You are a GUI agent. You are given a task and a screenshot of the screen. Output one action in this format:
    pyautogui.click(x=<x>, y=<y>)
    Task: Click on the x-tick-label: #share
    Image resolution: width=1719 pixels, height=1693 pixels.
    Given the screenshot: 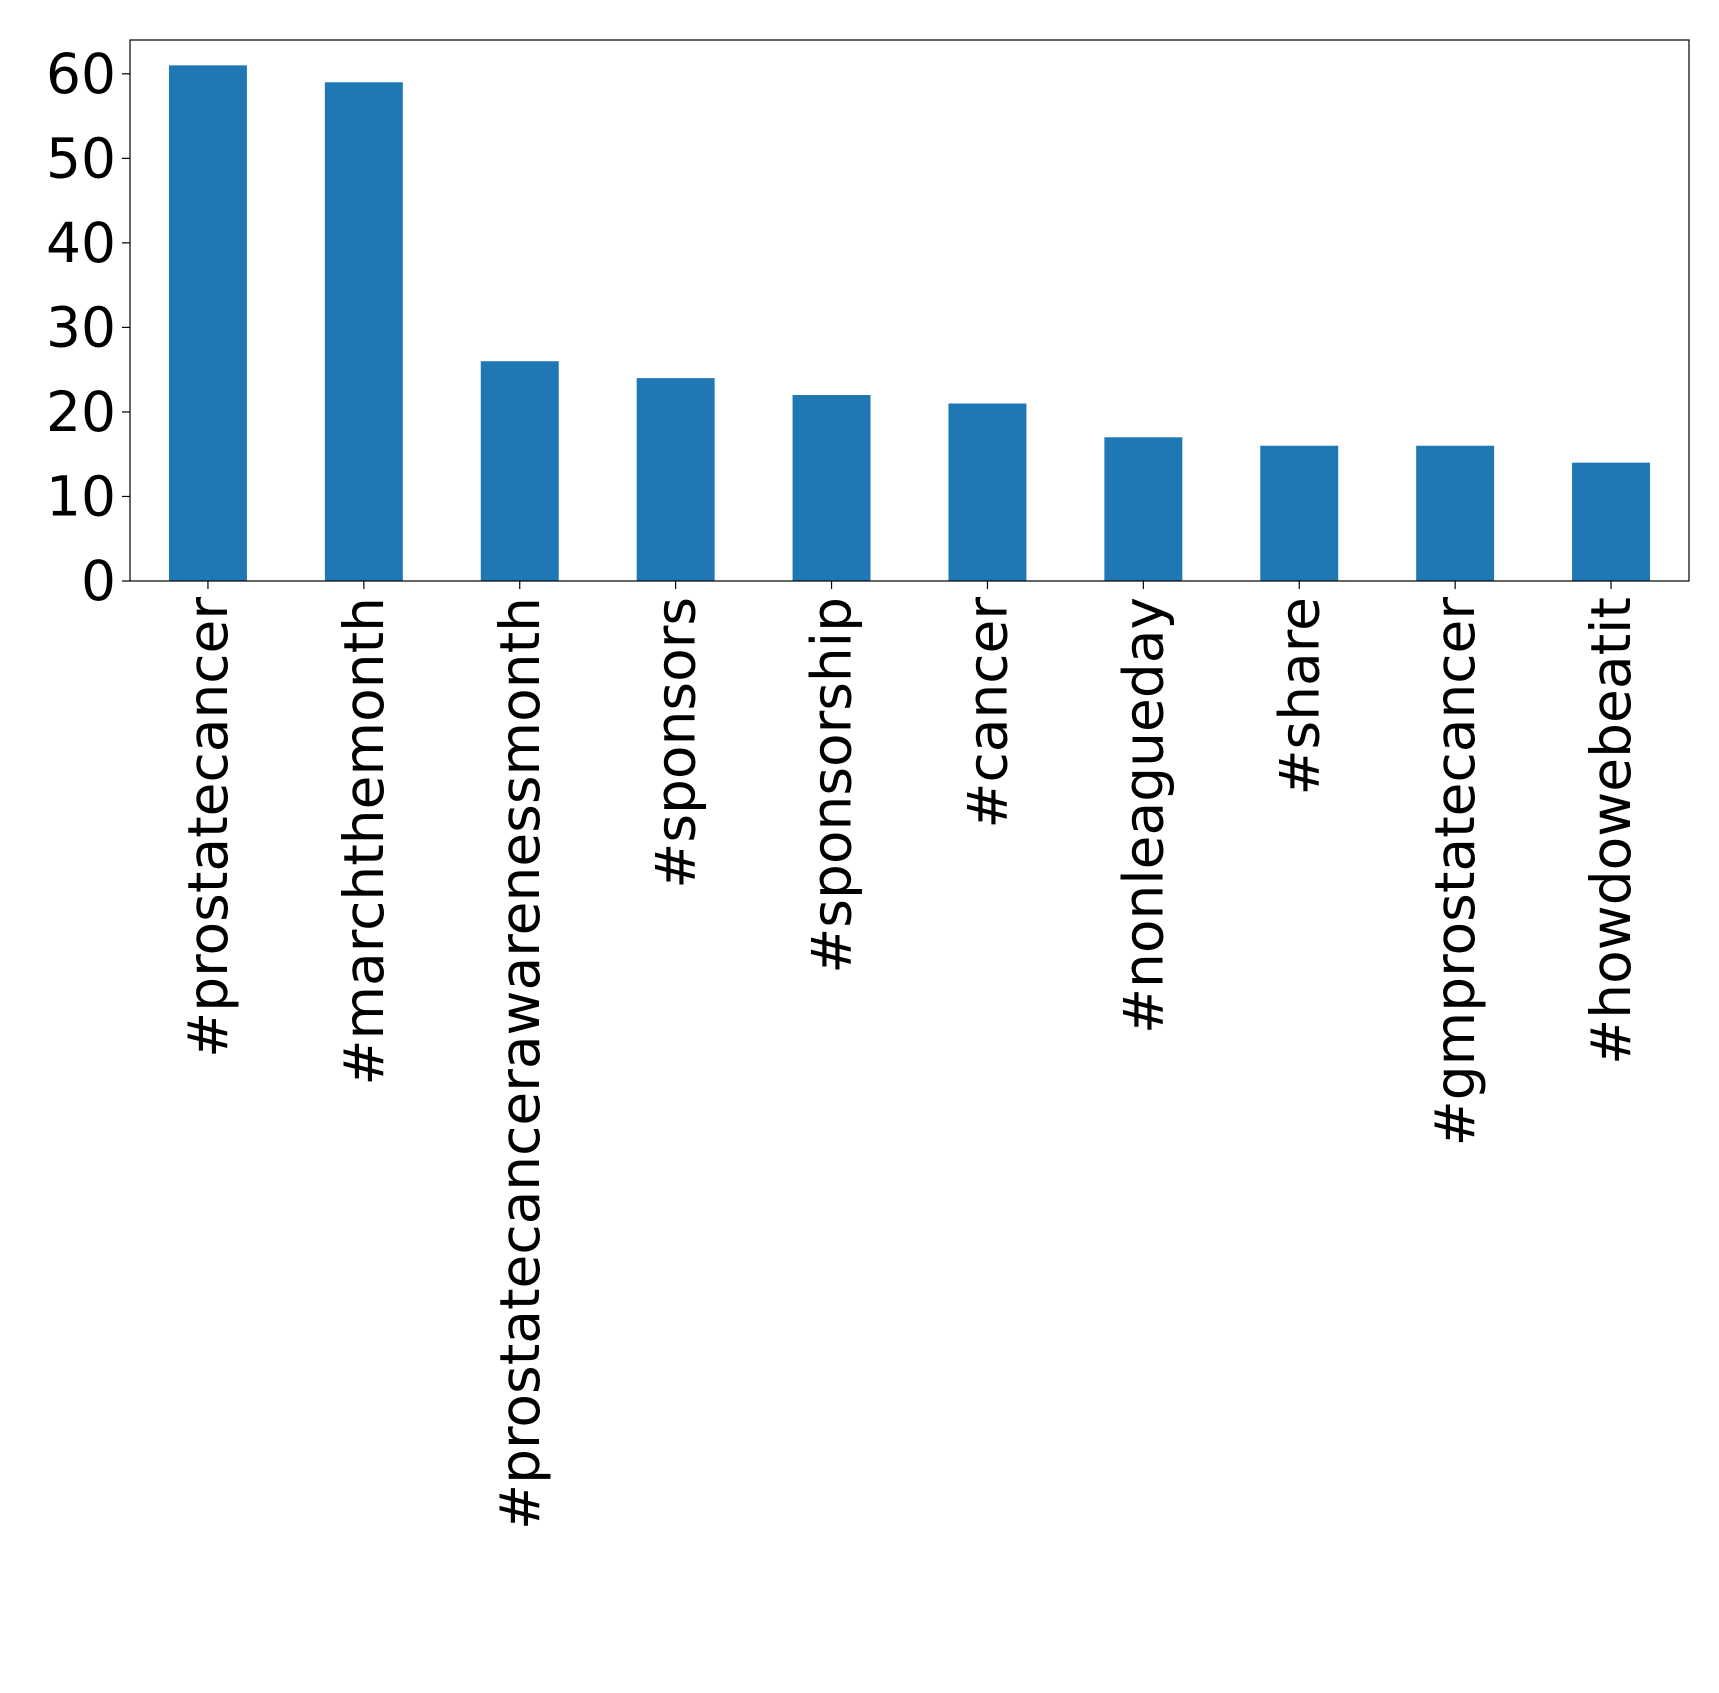 What is the action you would take?
    pyautogui.click(x=1299, y=696)
    